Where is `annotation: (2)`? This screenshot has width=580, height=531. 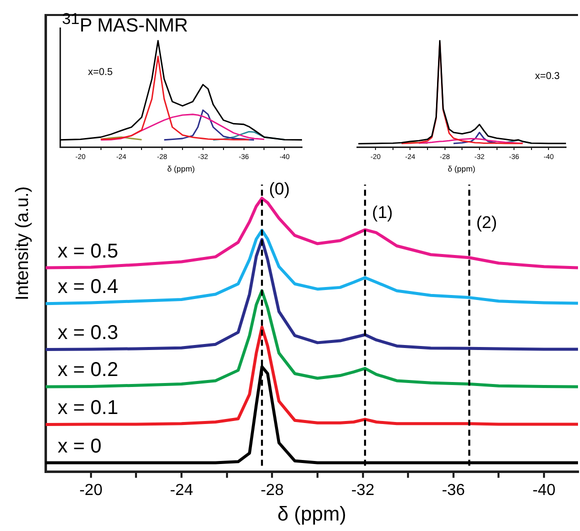
annotation: (2) is located at coordinates (487, 222).